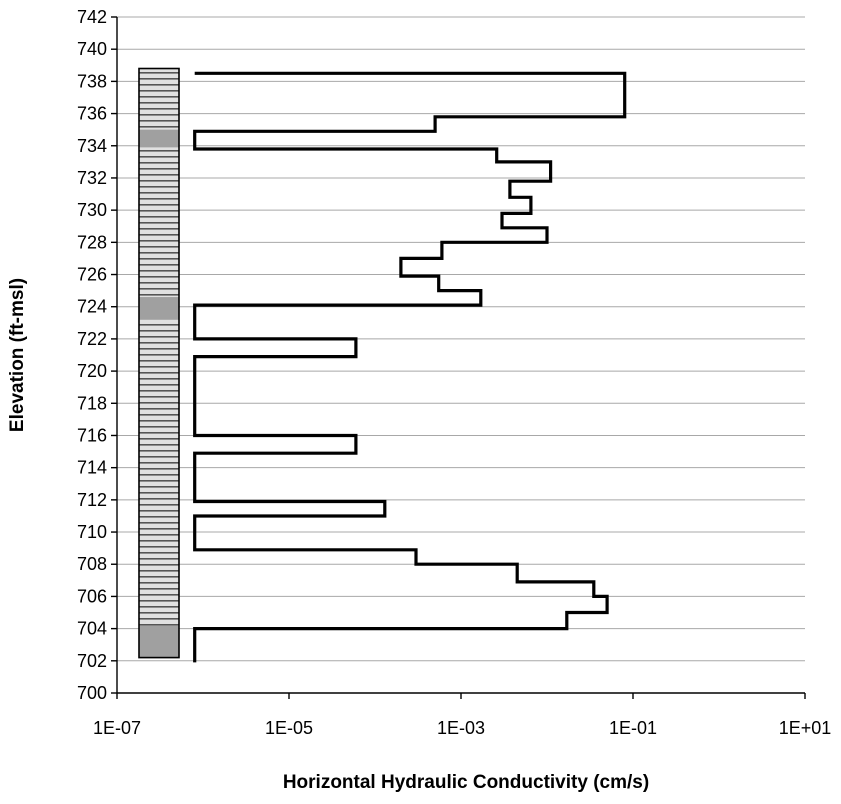 The image size is (841, 804). What do you see at coordinates (92, 435) in the screenshot?
I see `y-tick-label: 716` at bounding box center [92, 435].